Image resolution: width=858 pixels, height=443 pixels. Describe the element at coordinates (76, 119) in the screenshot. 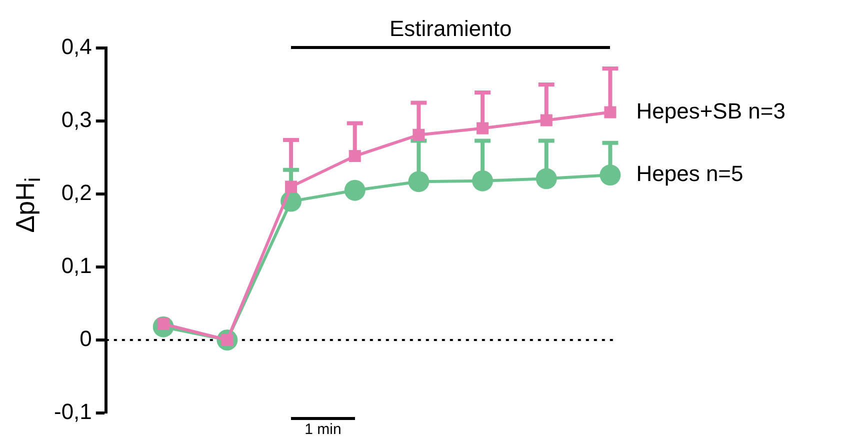

I see `y-tick-label: 0,3` at that location.